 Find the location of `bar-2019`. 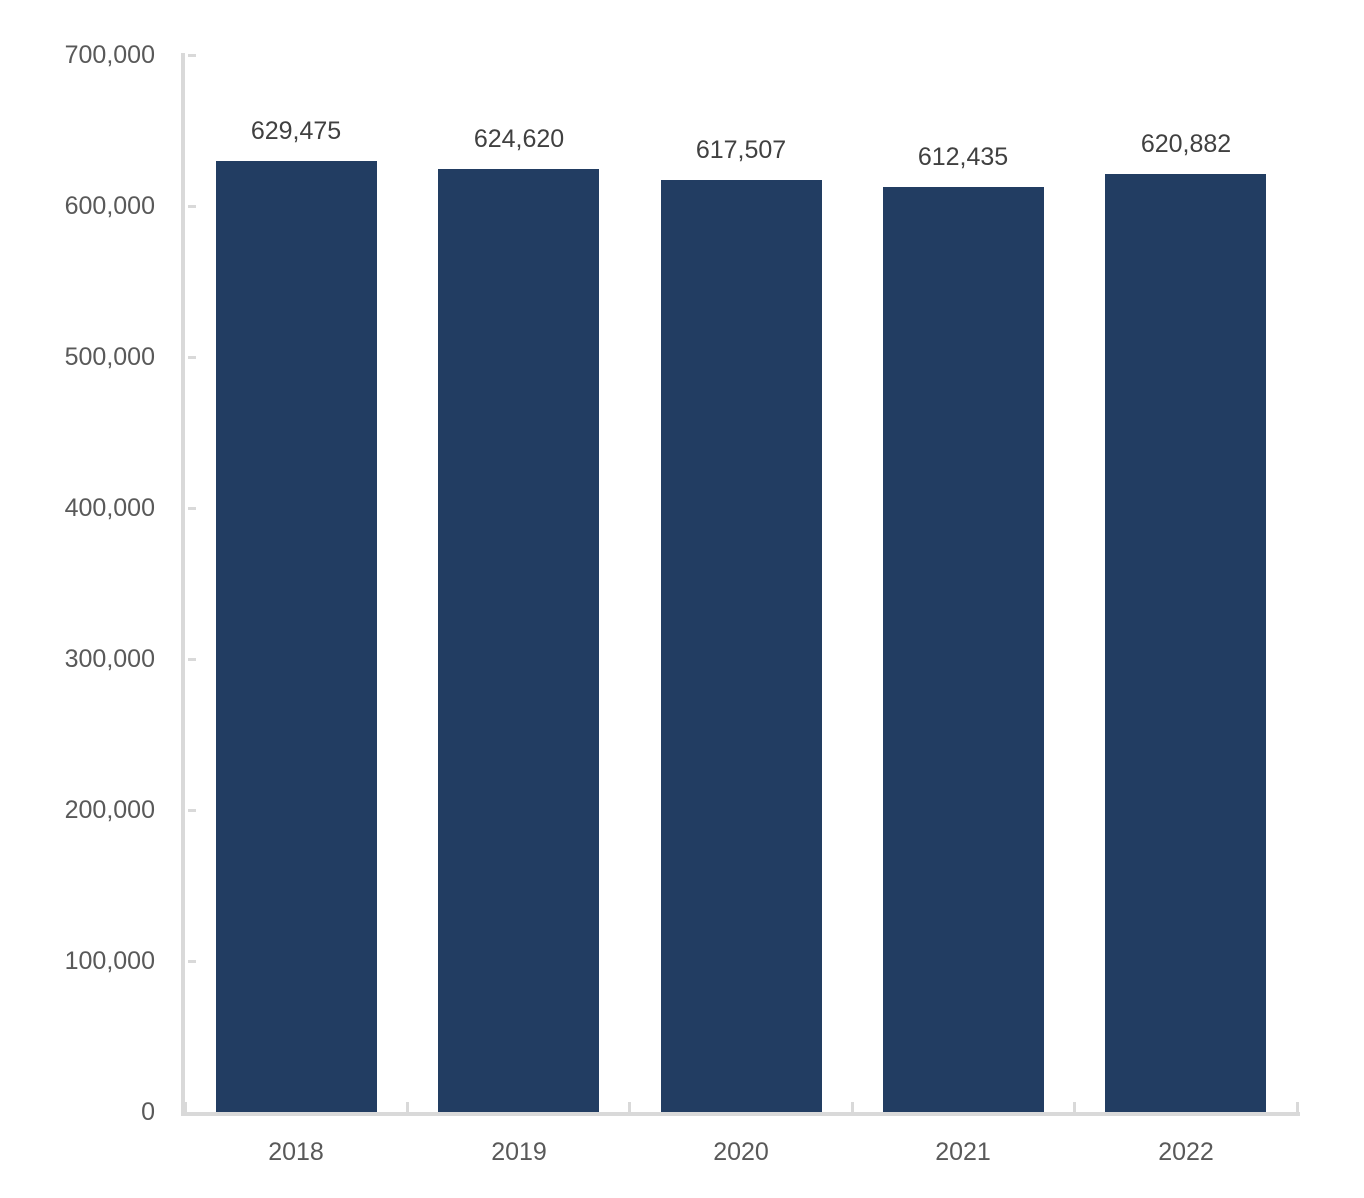

bar-2019 is located at coordinates (518, 640).